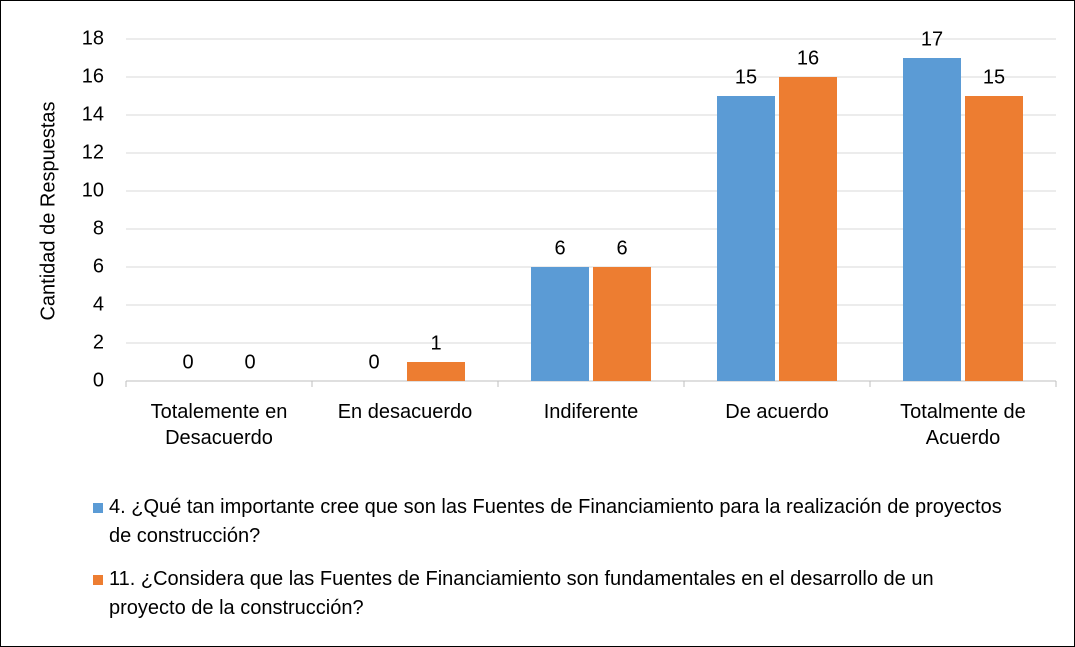  Describe the element at coordinates (777, 412) in the screenshot. I see `x-tick-label: De acuerdo` at that location.